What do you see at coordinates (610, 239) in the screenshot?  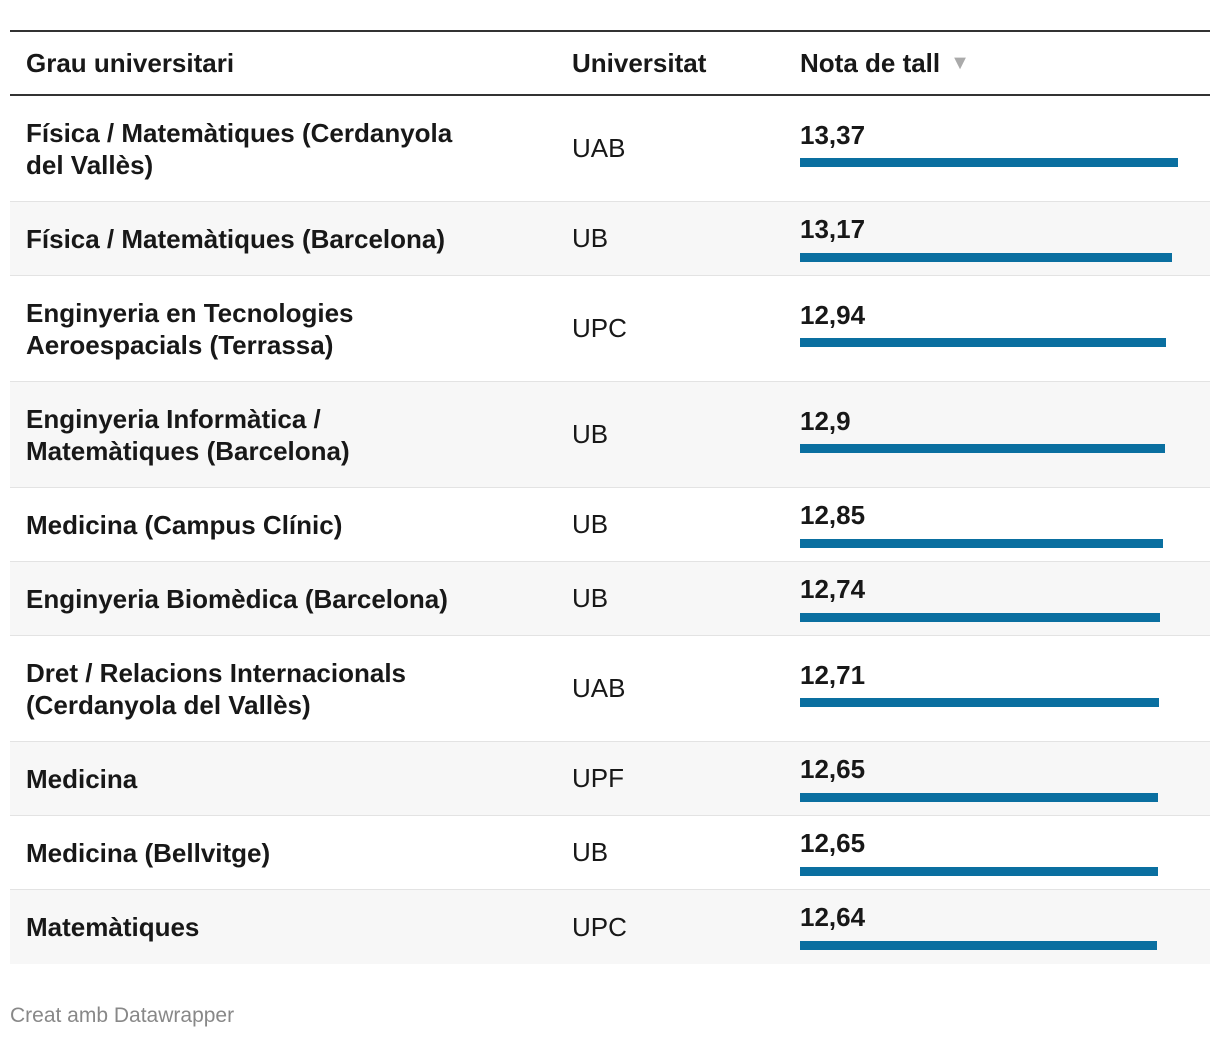 I see `table-row: Física / Matemàtiques (Barcelona) UB 13,17` at bounding box center [610, 239].